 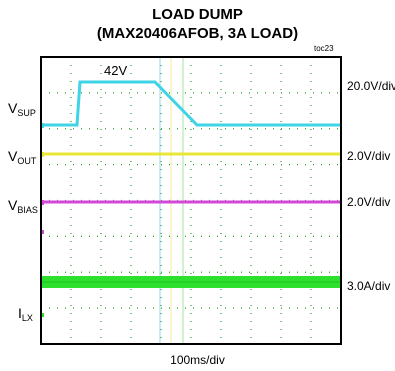 I want to click on vbias-scale: 2.0V/div, so click(x=369, y=202).